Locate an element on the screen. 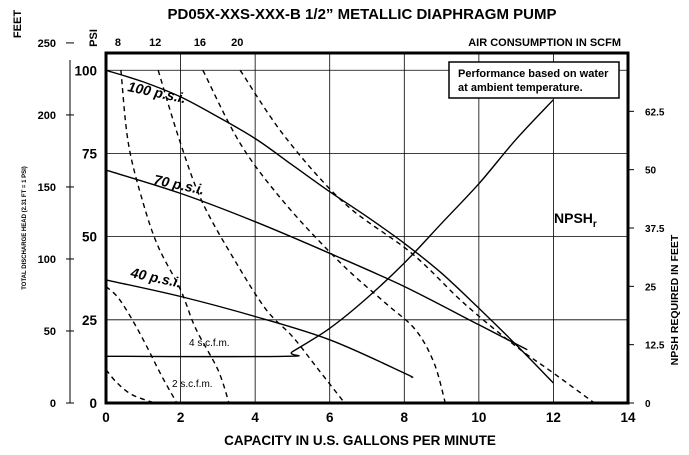 The image size is (689, 455). psi-tick-label-75: 75 is located at coordinates (90, 153).